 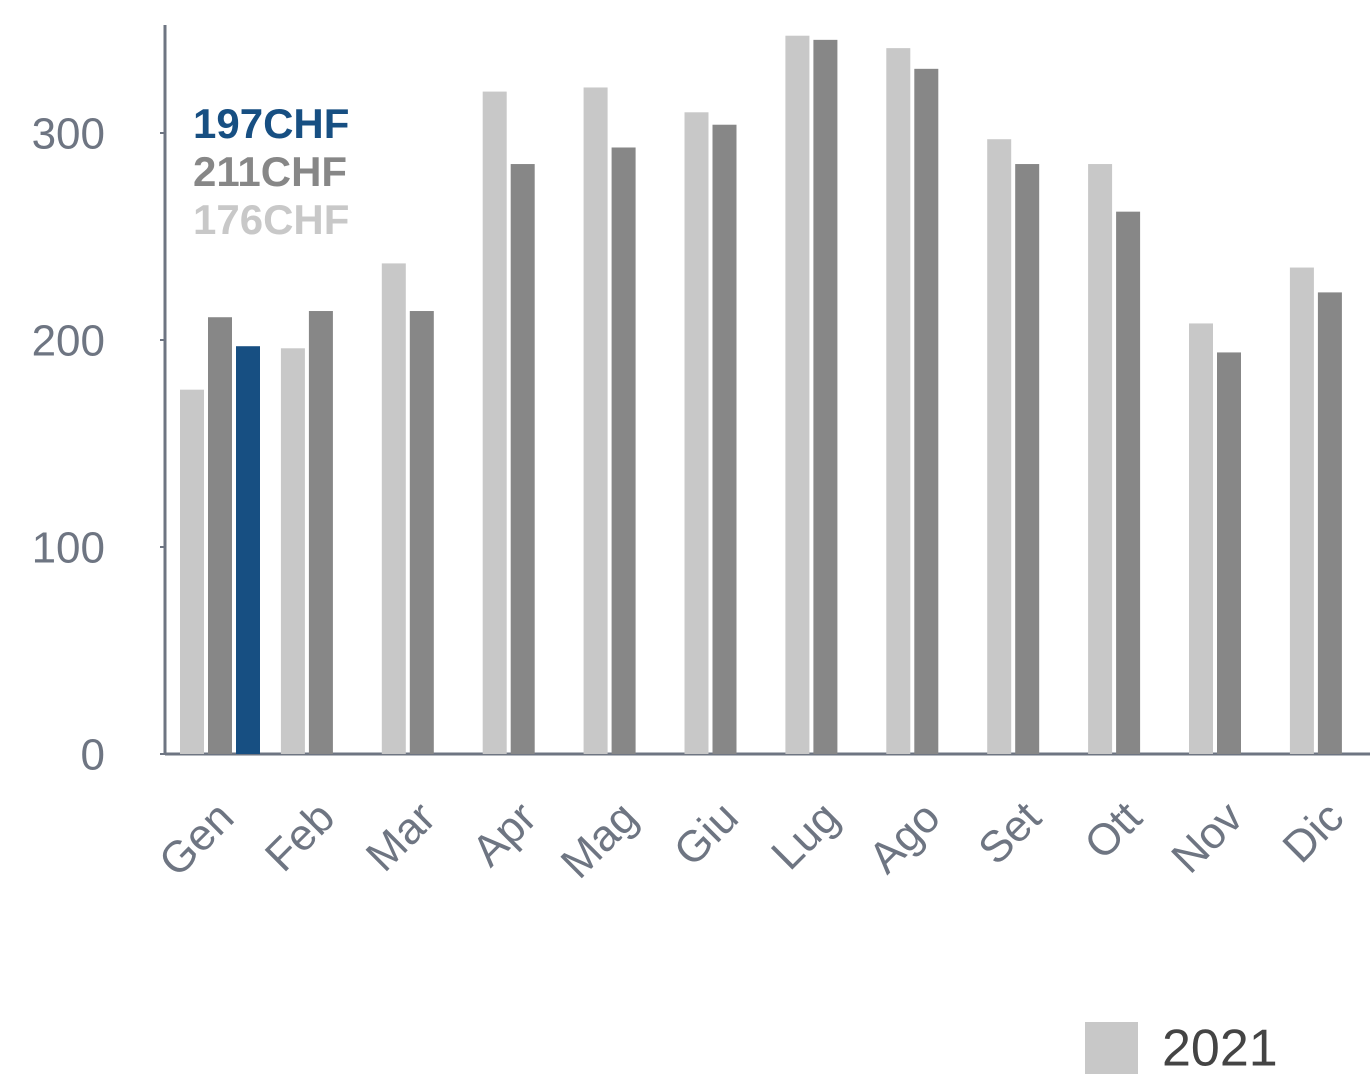 I want to click on x-tick-label: Nov, so click(x=1207, y=838).